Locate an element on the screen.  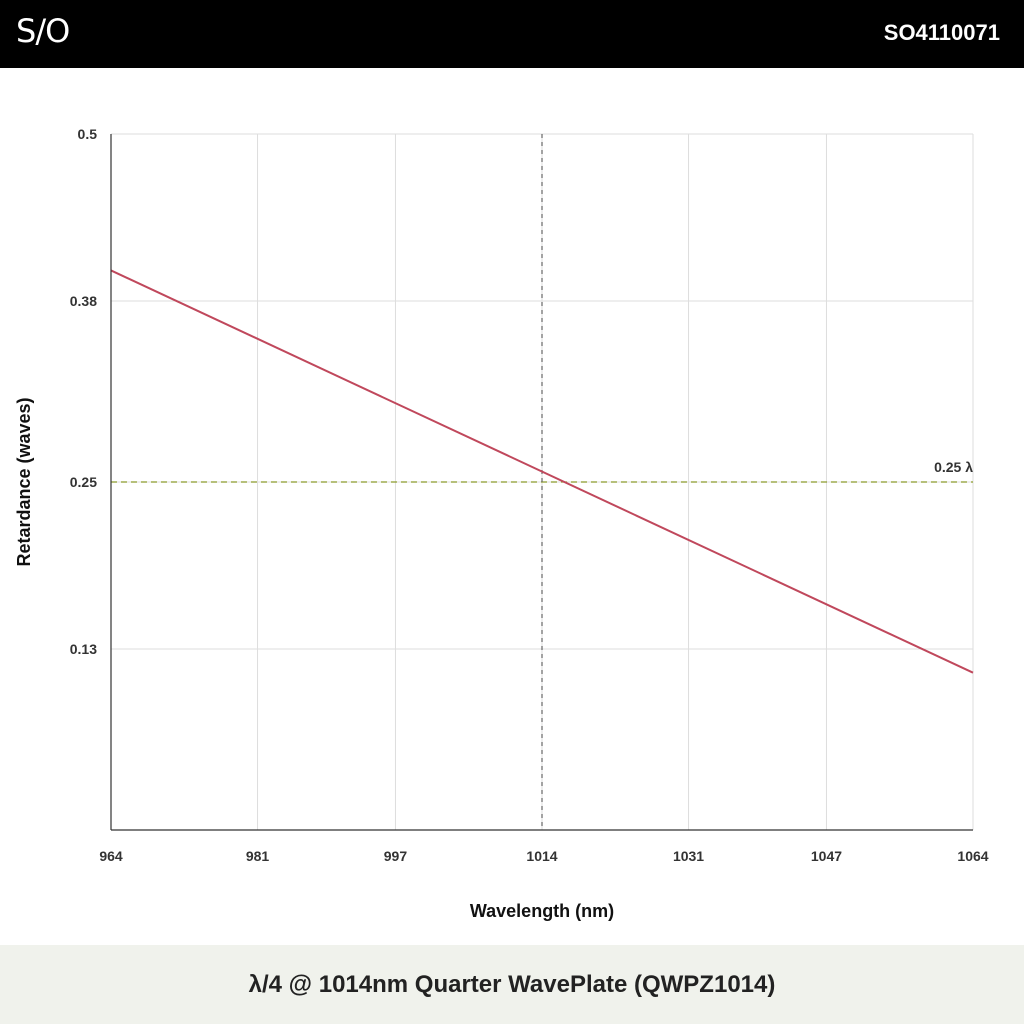
y-tick-label: 0.38 is located at coordinates (83, 301).